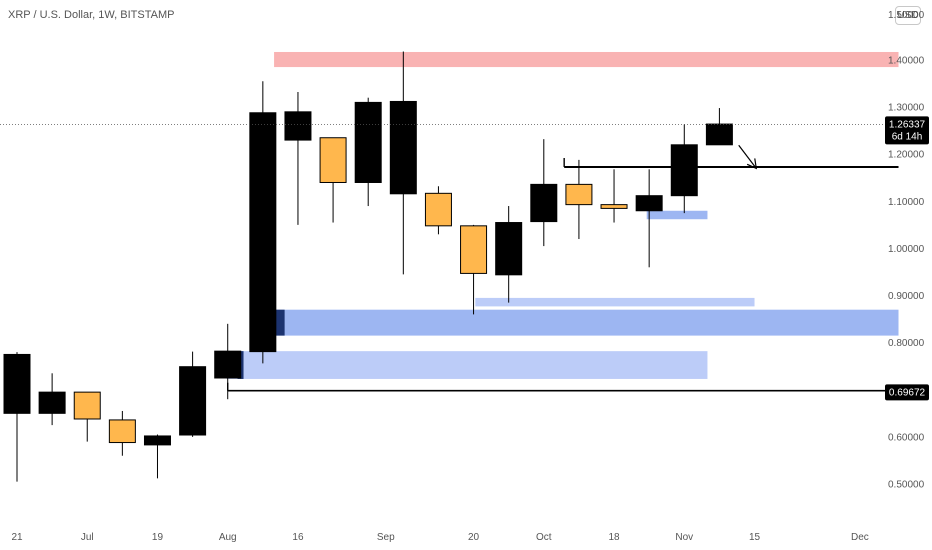 Image resolution: width=932 pixels, height=550 pixels. Describe the element at coordinates (908, 2) in the screenshot. I see `y-axis-clip` at that location.